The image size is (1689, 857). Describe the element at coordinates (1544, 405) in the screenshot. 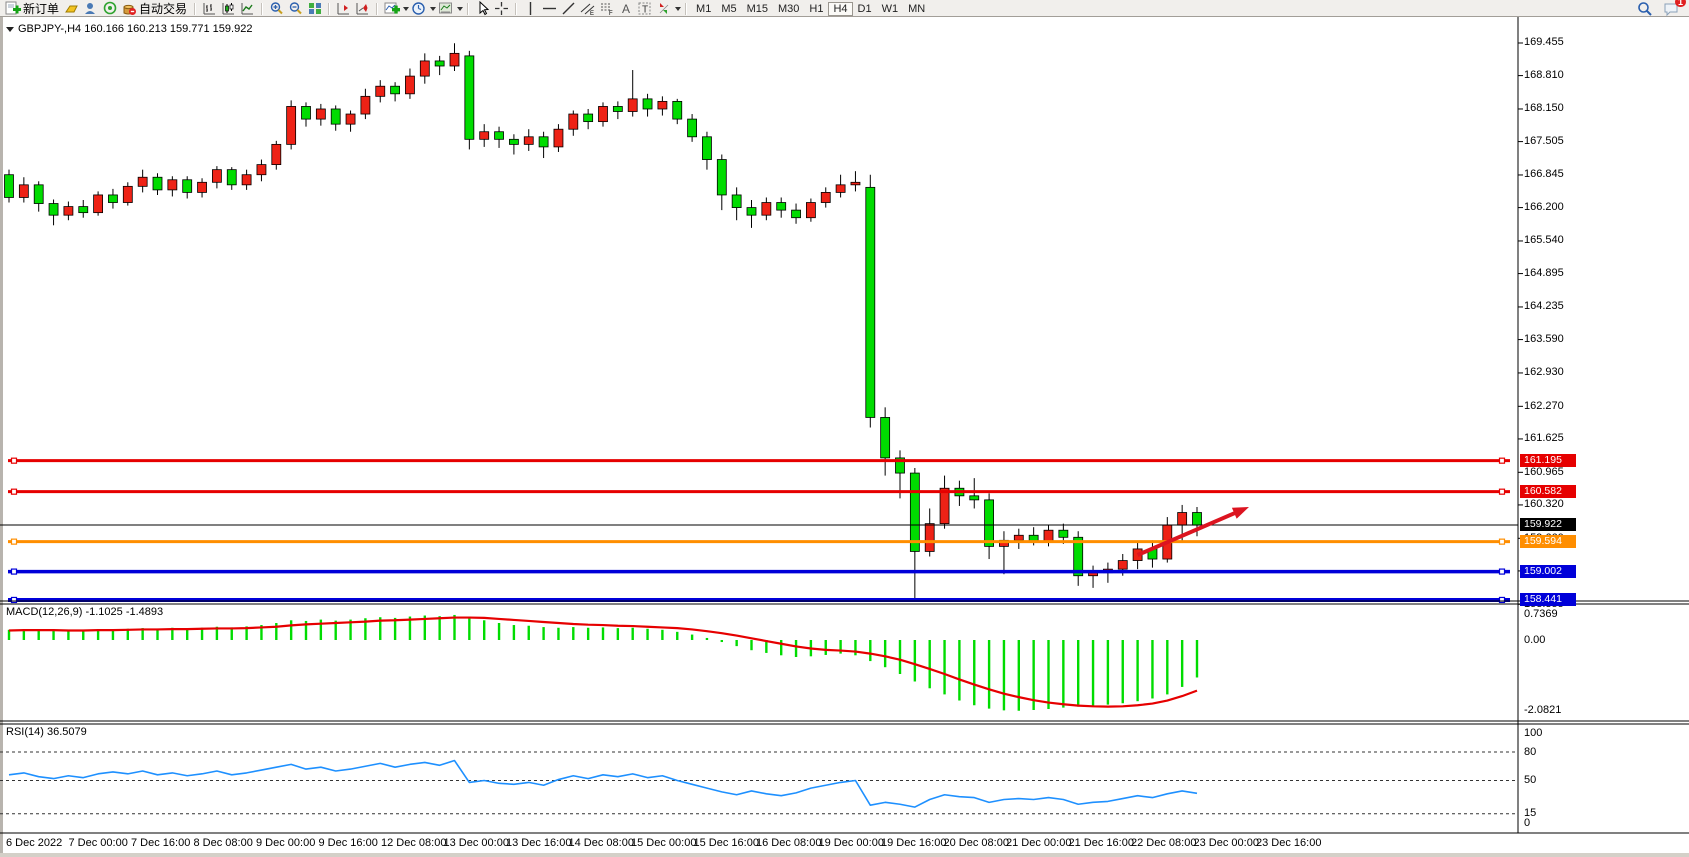

I see `price-axis-label: 162.270` at that location.